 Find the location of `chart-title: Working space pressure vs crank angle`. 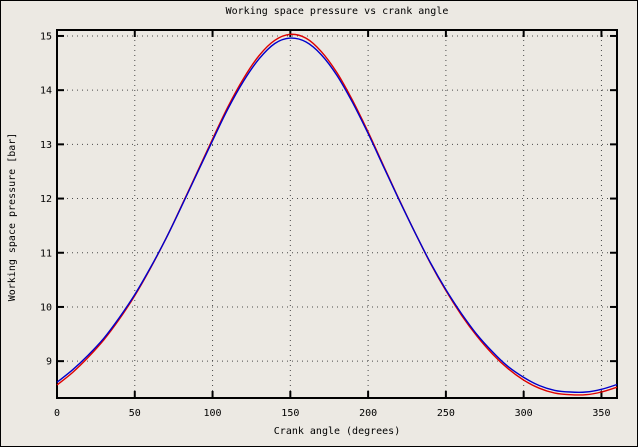

chart-title: Working space pressure vs crank angle is located at coordinates (337, 11).